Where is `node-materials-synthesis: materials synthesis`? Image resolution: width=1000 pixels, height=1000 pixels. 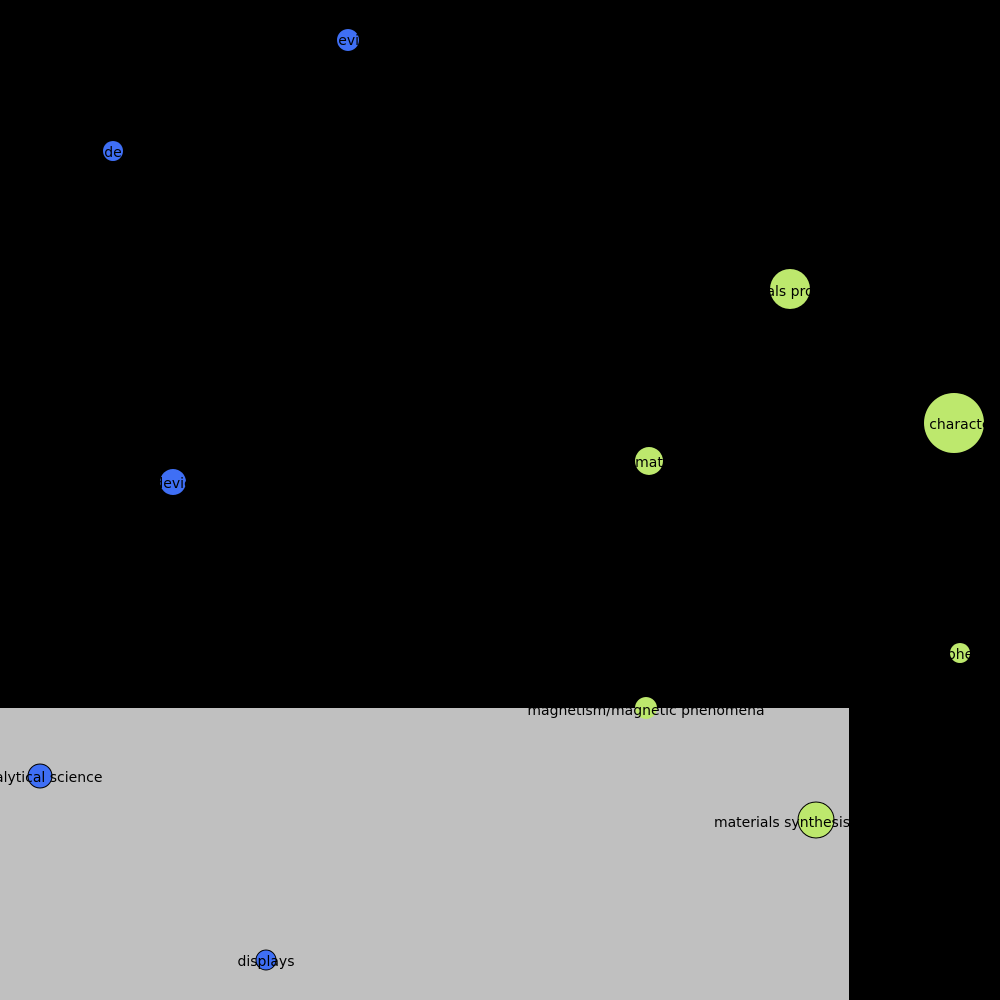 node-materials-synthesis: materials synthesis is located at coordinates (782, 820).